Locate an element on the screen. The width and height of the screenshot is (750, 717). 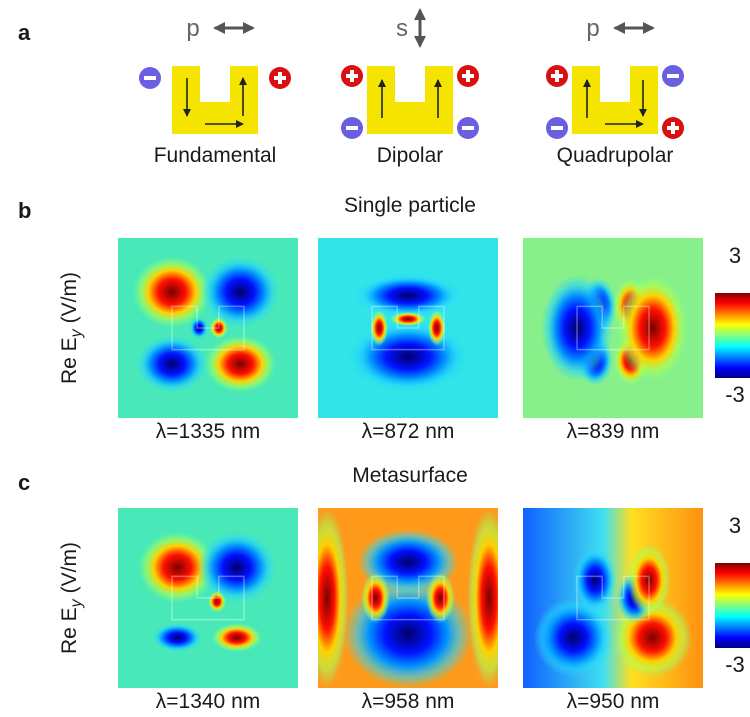
row-title: Single particle is located at coordinates (410, 205).